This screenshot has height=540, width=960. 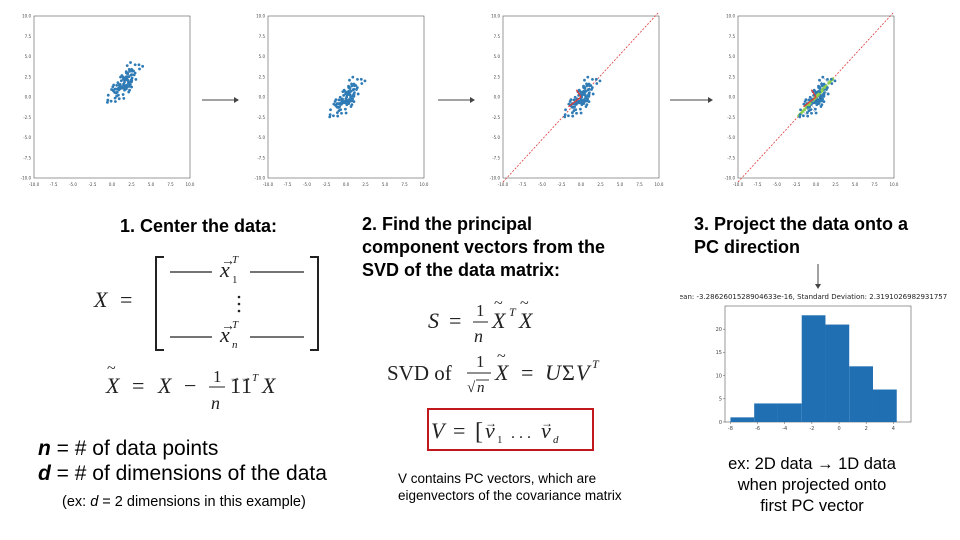 What do you see at coordinates (719, 353) in the screenshot?
I see `y-tick-label: 15` at bounding box center [719, 353].